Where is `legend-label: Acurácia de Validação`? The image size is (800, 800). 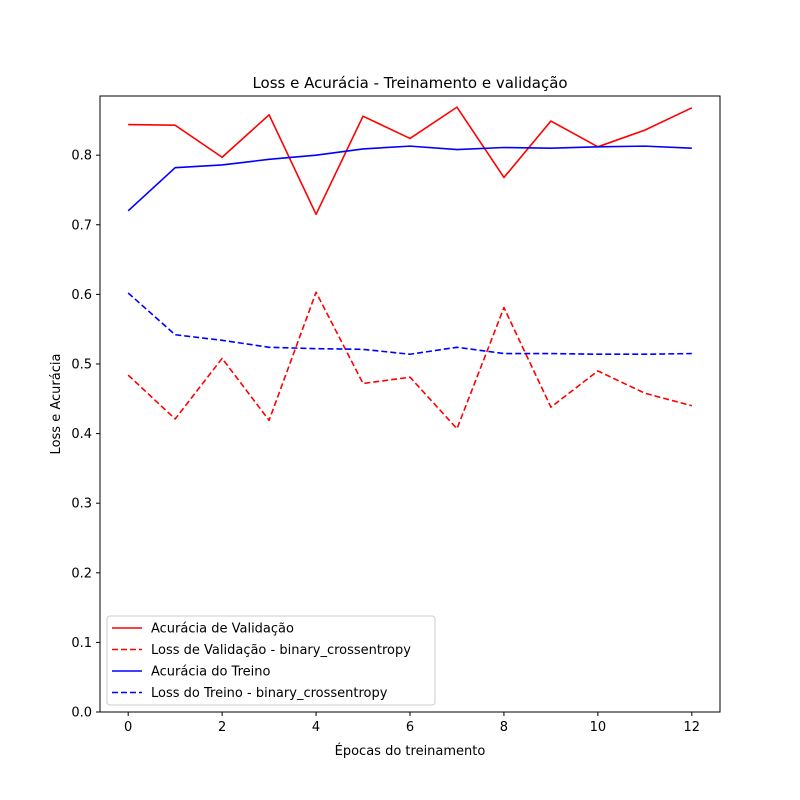
legend-label: Acurácia de Validação is located at coordinates (222, 629).